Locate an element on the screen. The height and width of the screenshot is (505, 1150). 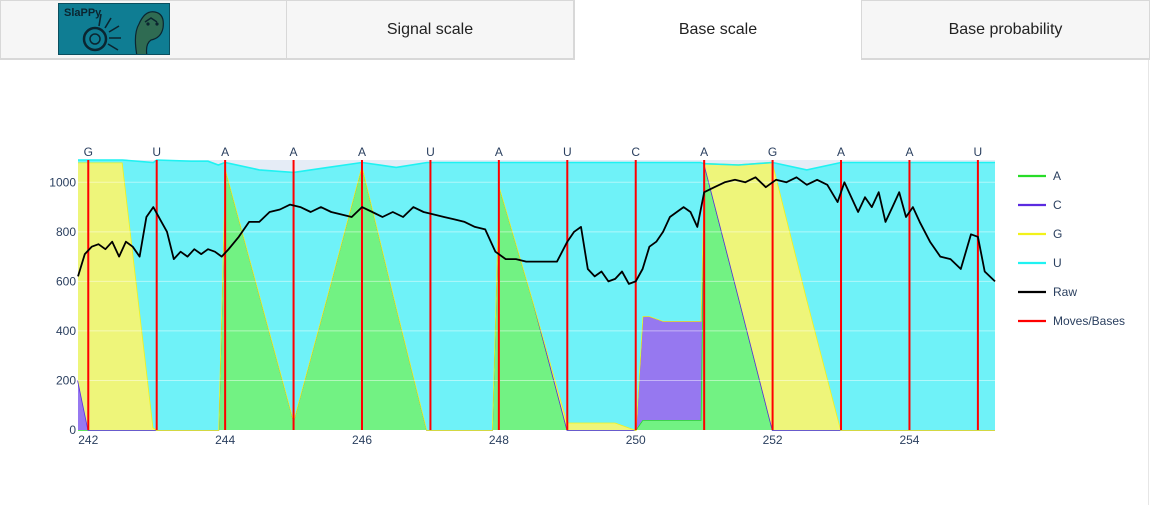
tab-logo: SlaPPy is located at coordinates (143, 29).